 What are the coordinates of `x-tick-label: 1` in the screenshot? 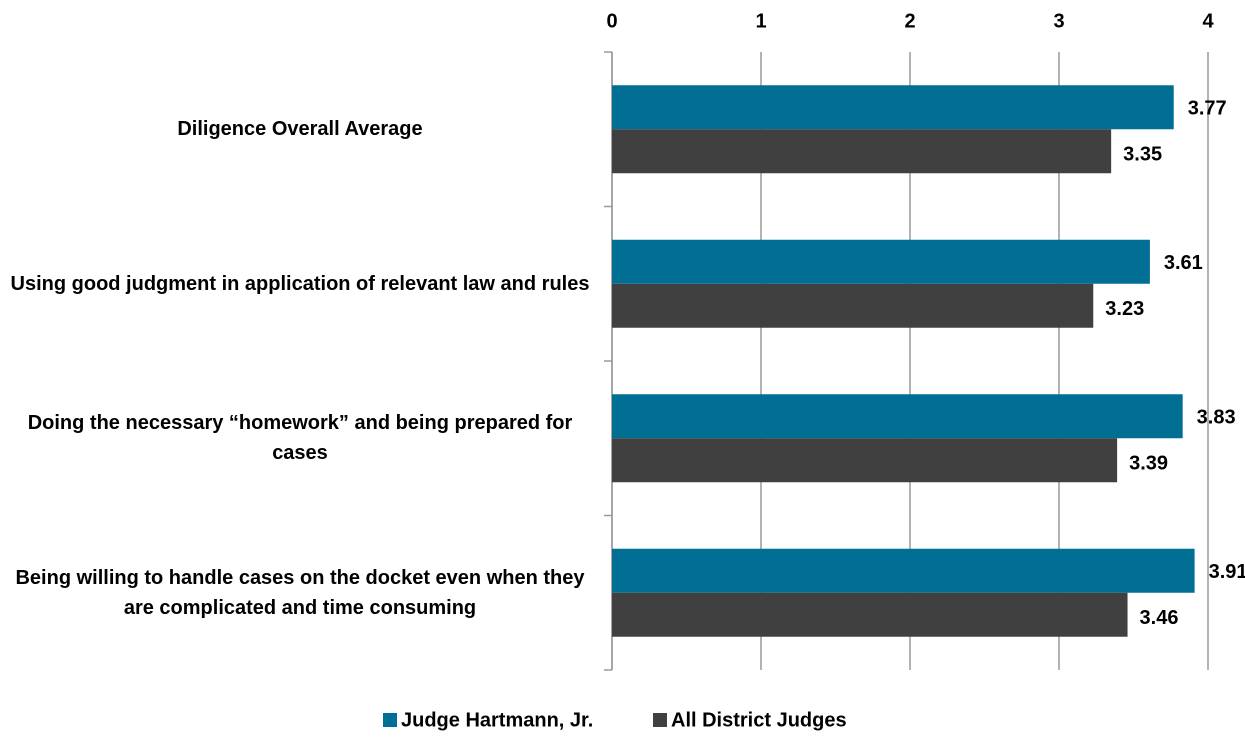 It's located at (760, 21).